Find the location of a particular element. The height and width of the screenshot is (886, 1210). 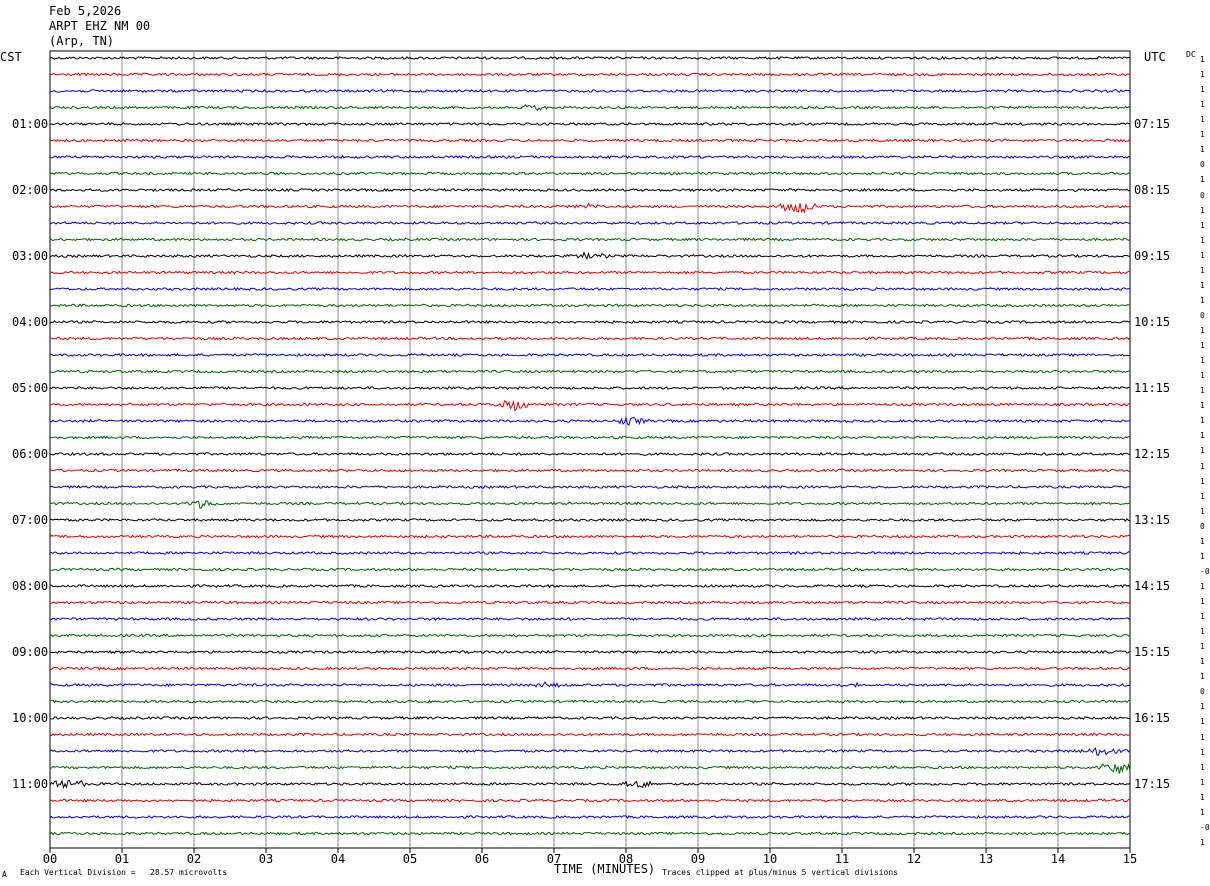

x-tick-label: 04 is located at coordinates (338, 859).